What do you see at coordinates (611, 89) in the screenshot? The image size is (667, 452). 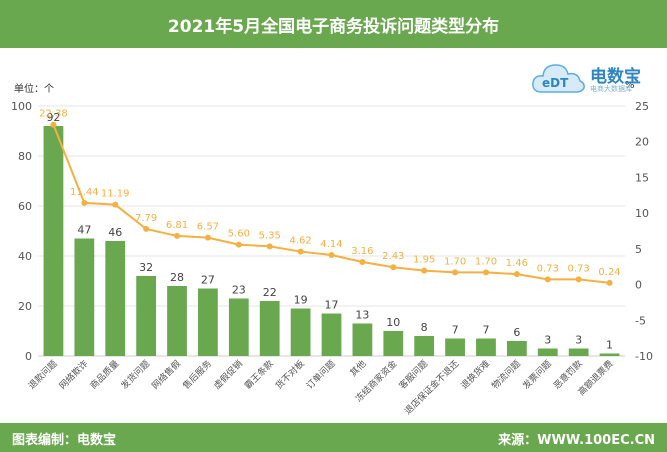 I see `logo-tagline: 电商大数据库` at bounding box center [611, 89].